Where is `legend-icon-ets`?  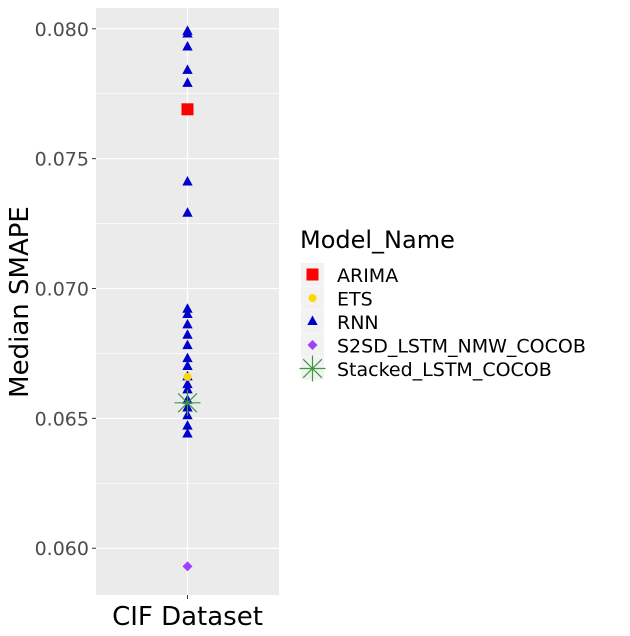 legend-icon-ets is located at coordinates (312, 298).